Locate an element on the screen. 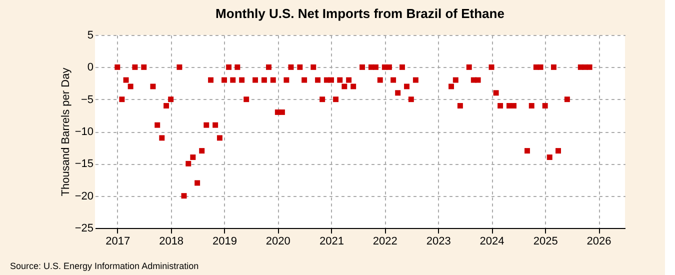 This screenshot has height=275, width=675. x-tick-label: 2021 is located at coordinates (331, 242).